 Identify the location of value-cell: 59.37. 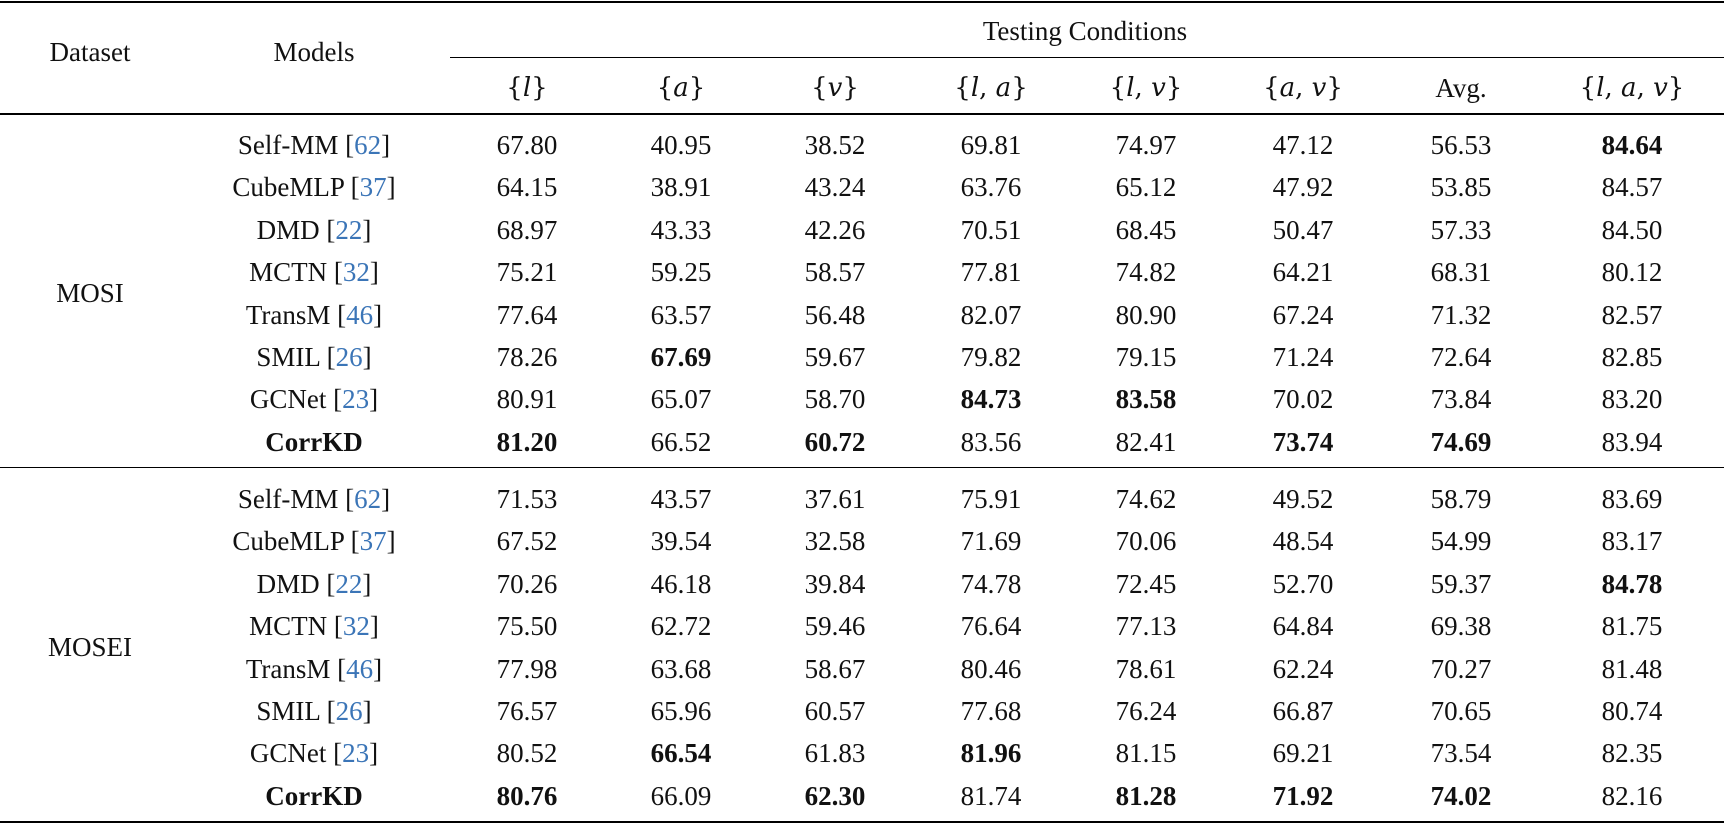
(1461, 583).